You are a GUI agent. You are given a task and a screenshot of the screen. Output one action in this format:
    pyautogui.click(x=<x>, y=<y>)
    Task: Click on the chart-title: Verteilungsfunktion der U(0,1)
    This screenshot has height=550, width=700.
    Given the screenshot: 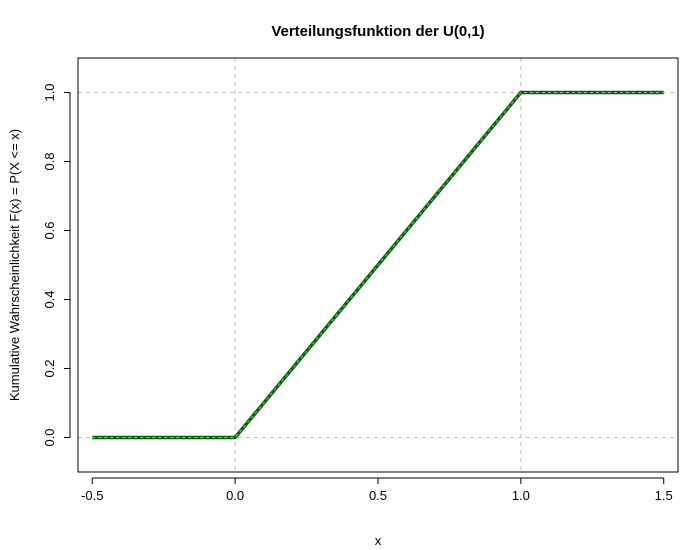 What is the action you would take?
    pyautogui.click(x=377, y=31)
    